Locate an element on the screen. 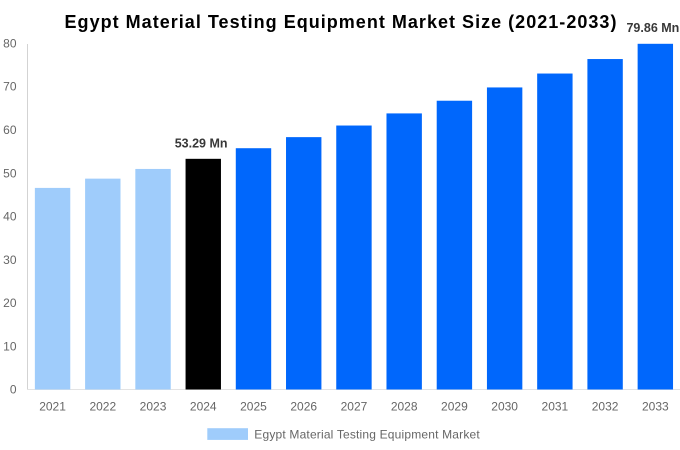  svg-text: 2024 is located at coordinates (203, 407).